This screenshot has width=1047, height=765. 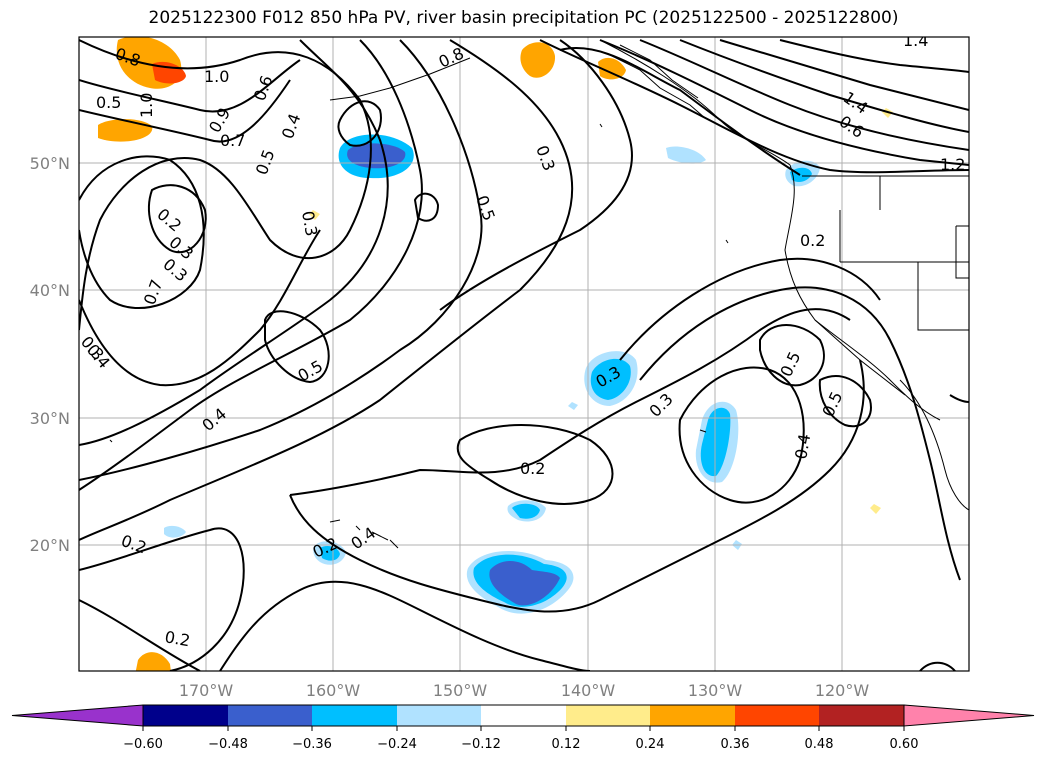 What do you see at coordinates (904, 744) in the screenshot?
I see `colorbar-tick-label: 0.60` at bounding box center [904, 744].